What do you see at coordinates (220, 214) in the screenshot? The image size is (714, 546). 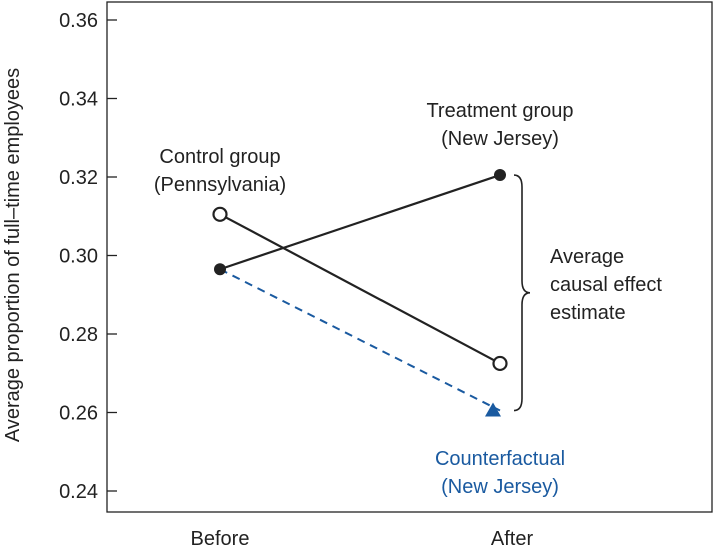 I see `control-before-point` at bounding box center [220, 214].